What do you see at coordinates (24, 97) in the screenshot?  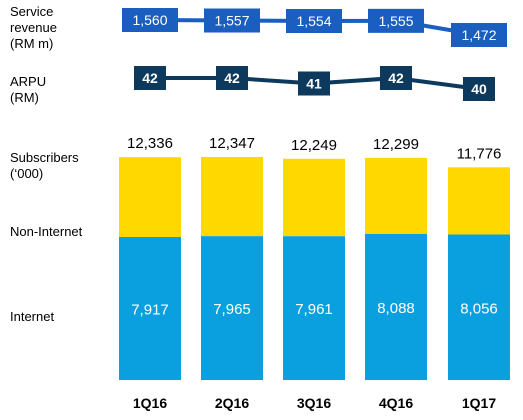 I see `arpu-label-line2: (RM)` at bounding box center [24, 97].